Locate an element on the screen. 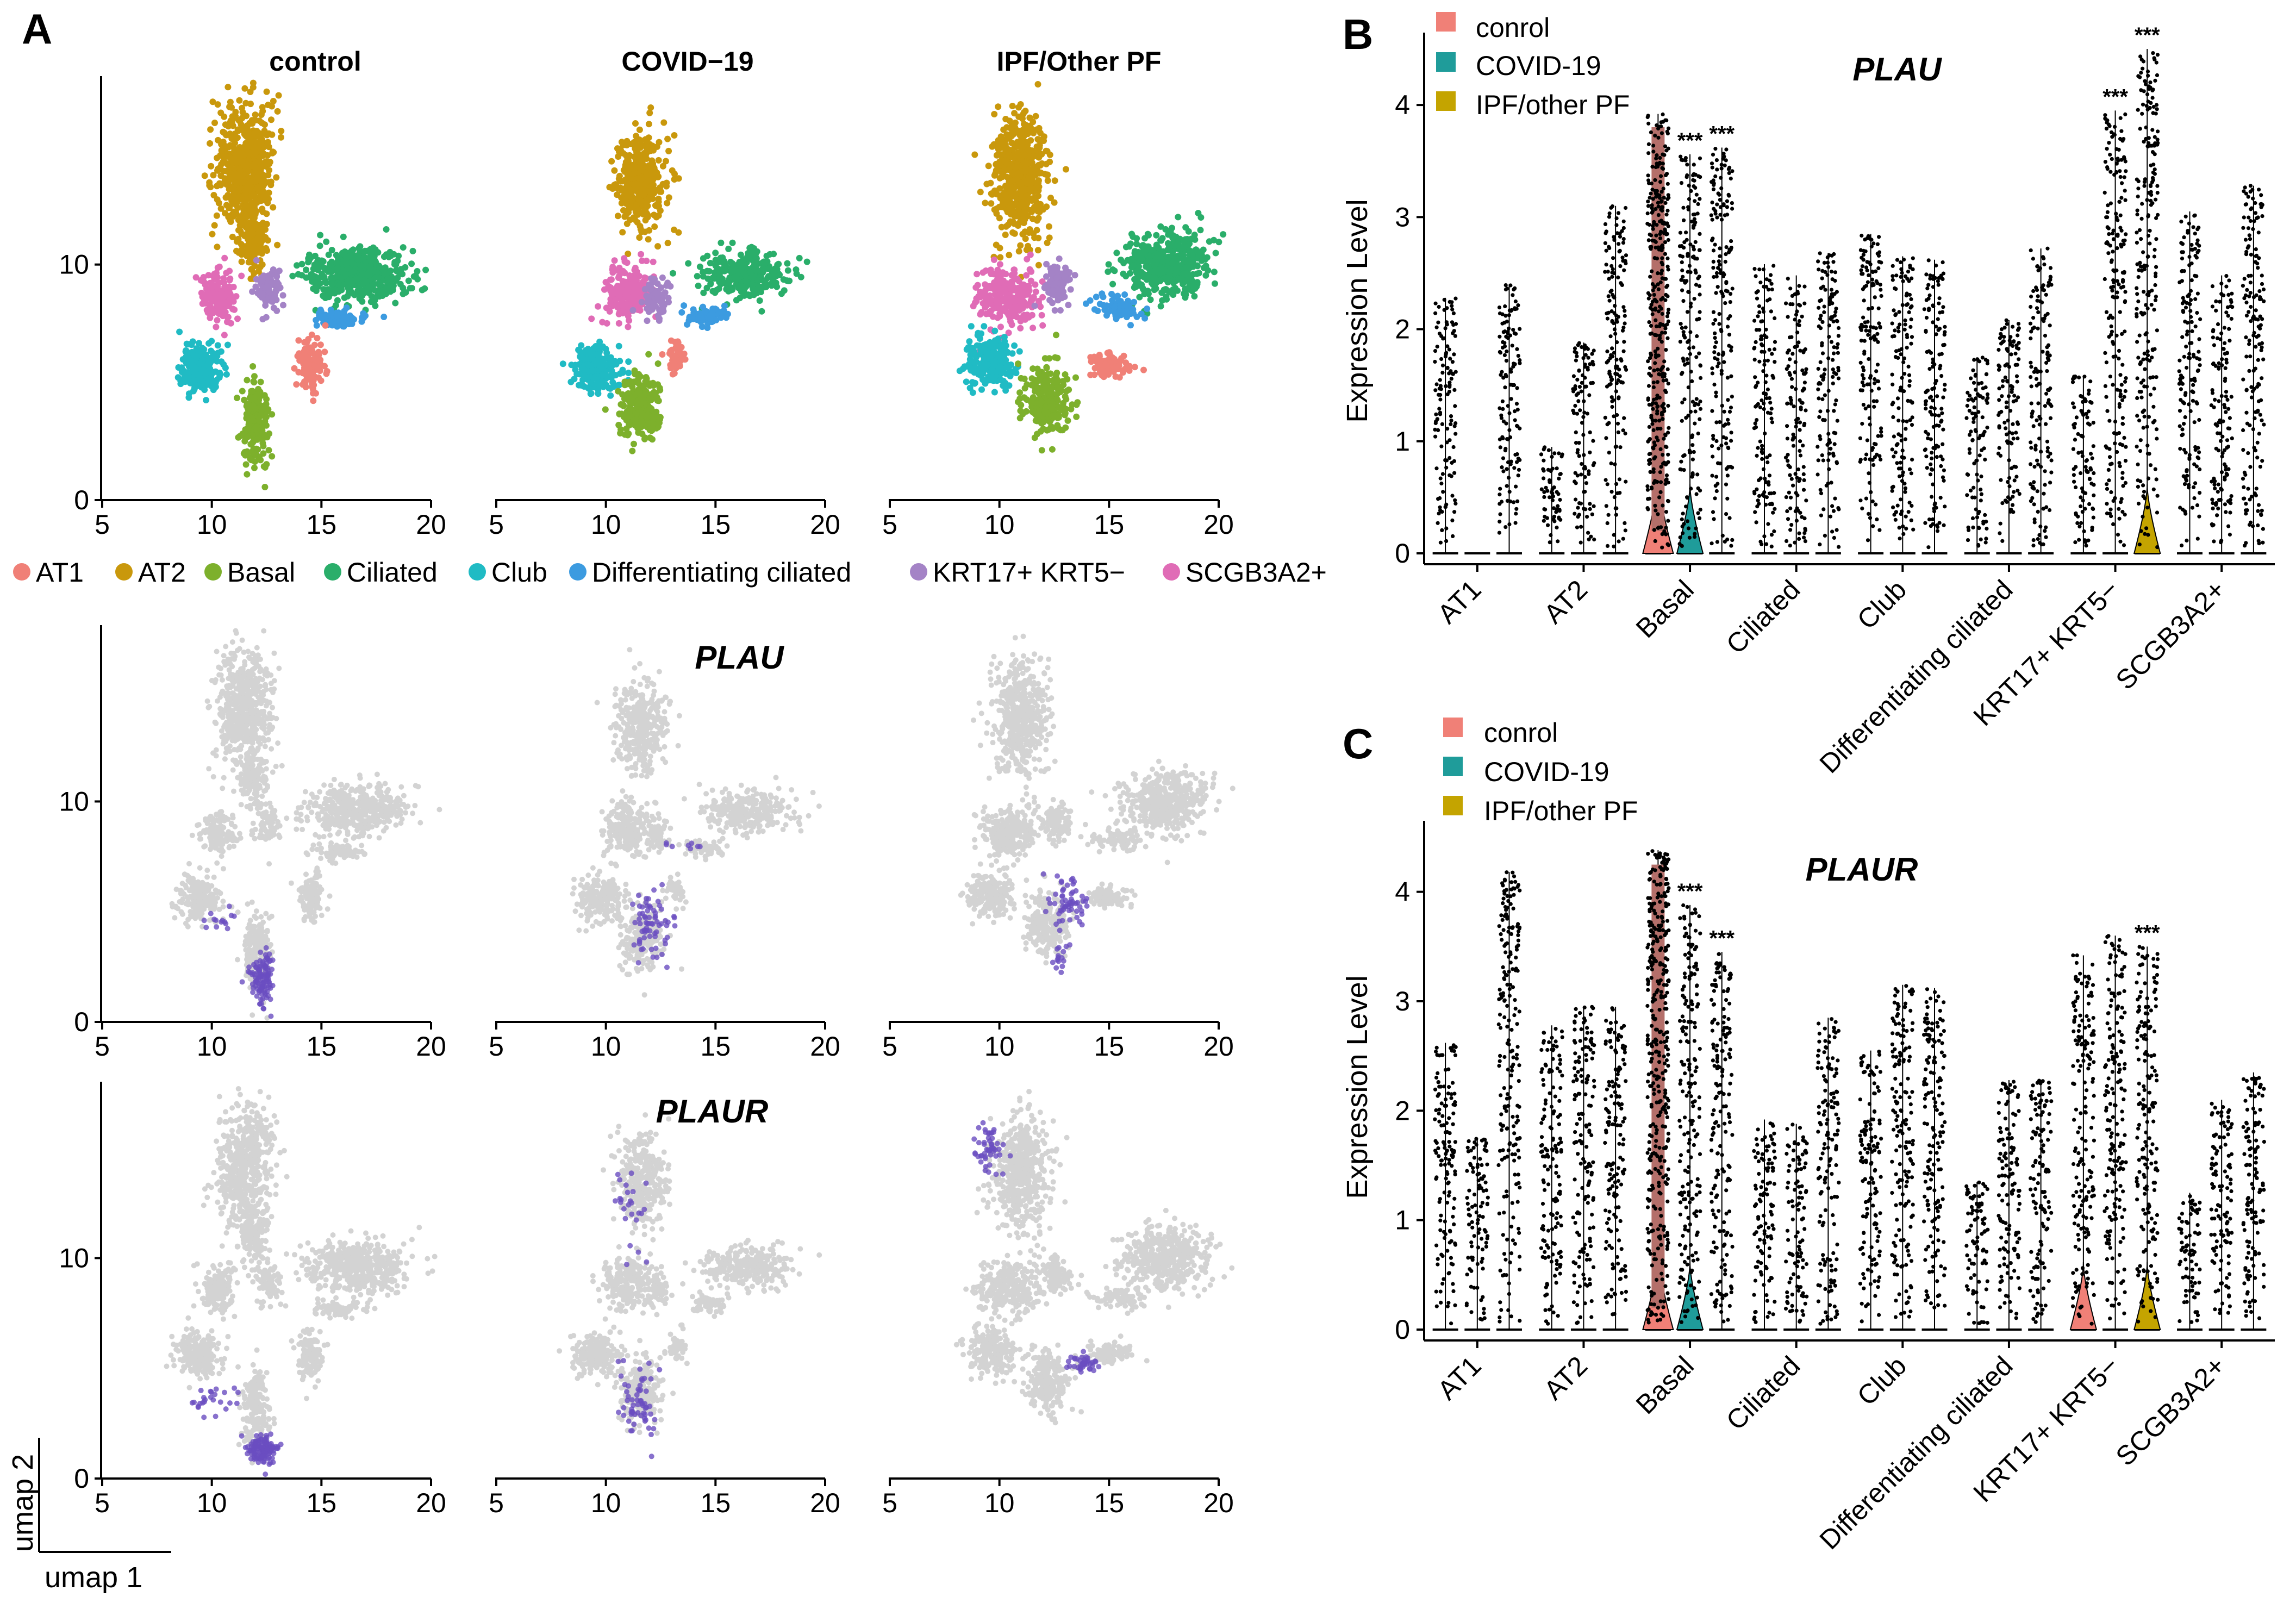 Image resolution: width=2296 pixels, height=1603 pixels. umap-gene-plaur: PLAUR is located at coordinates (712, 1111).